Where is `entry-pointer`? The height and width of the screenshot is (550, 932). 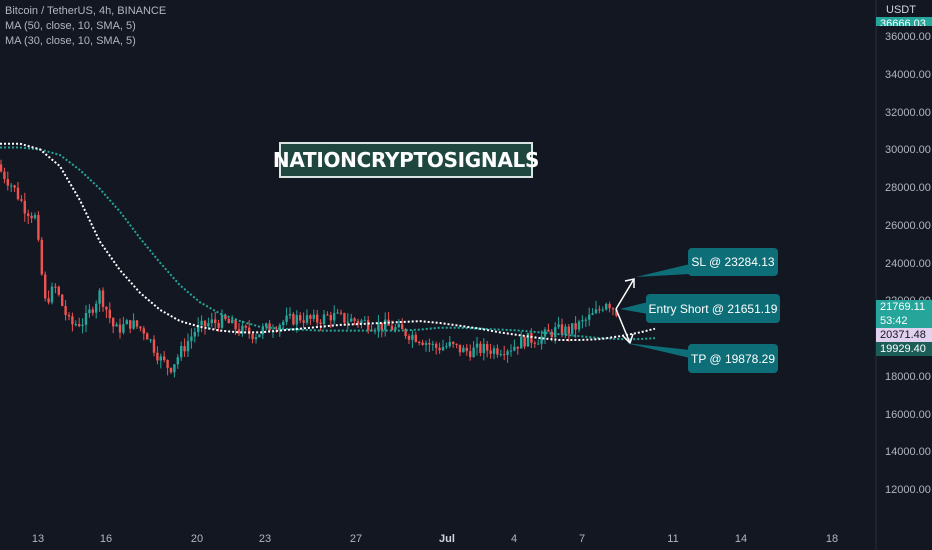
entry-pointer is located at coordinates (634, 308).